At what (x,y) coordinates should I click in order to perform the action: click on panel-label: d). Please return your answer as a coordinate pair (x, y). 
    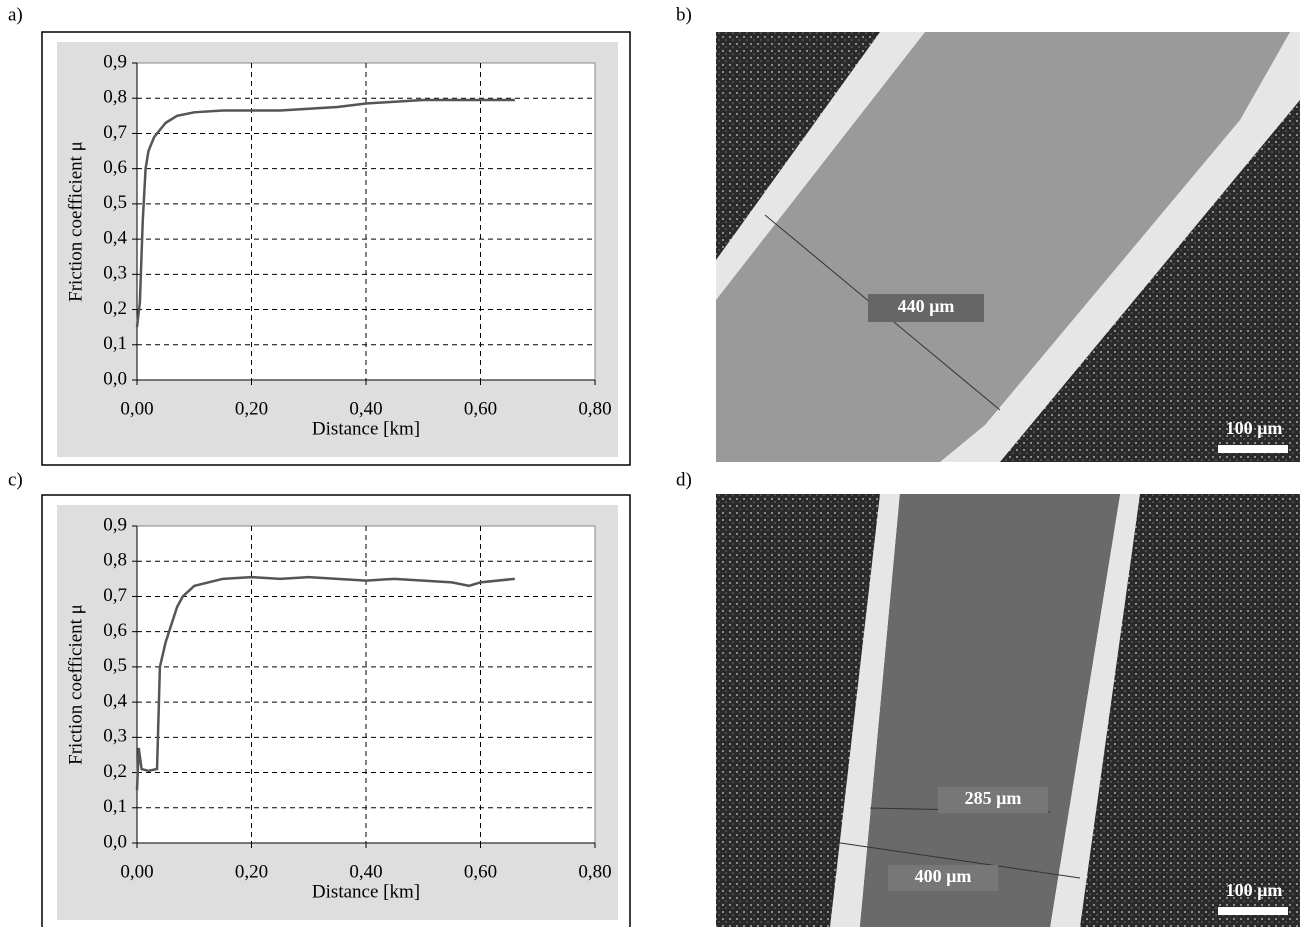
    Looking at the image, I should click on (684, 479).